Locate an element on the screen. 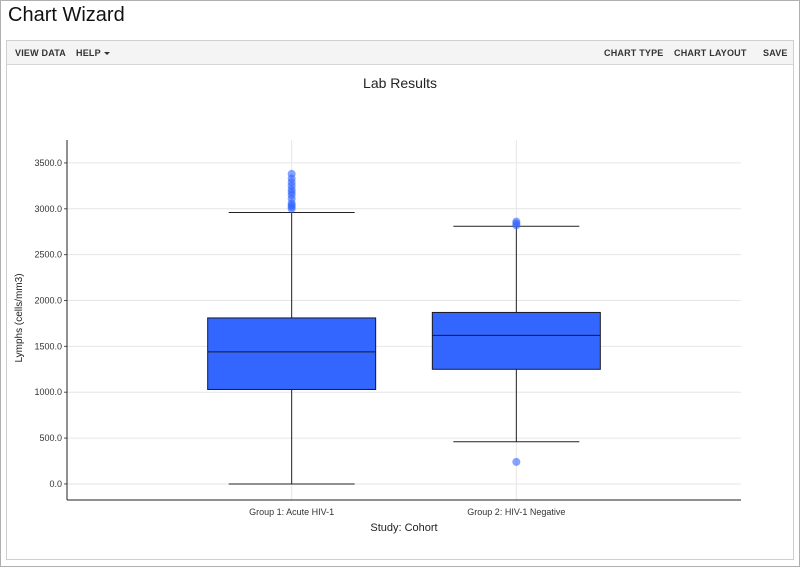  chart-title: Lab Results is located at coordinates (400, 83).